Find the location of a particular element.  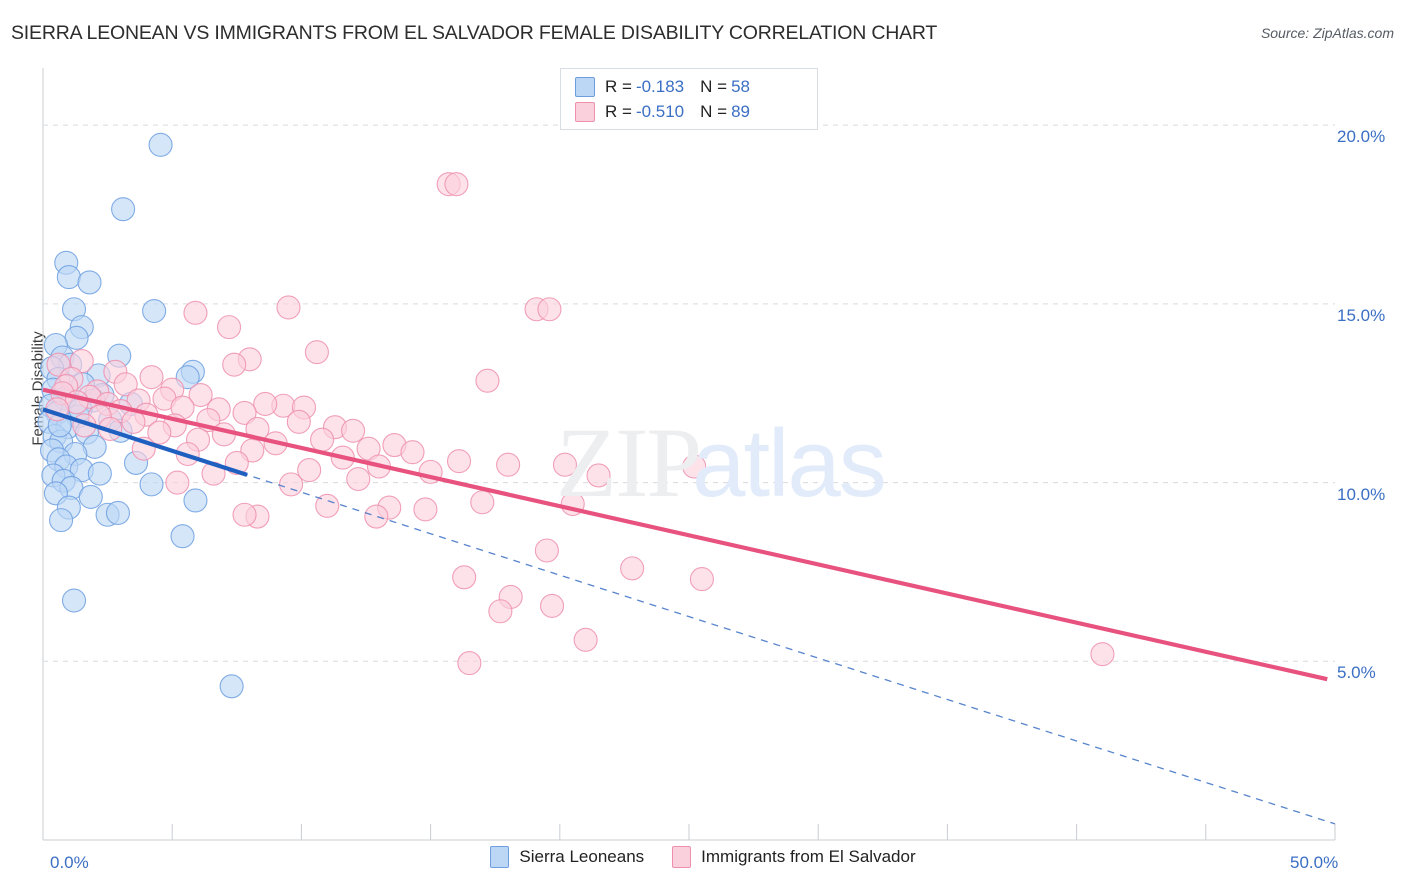

y-tick-label: 10.0% is located at coordinates (1361, 494).